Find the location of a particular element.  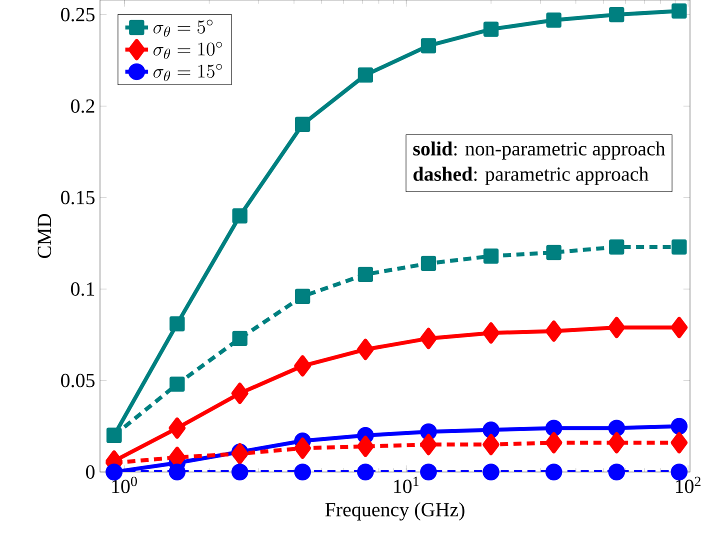

y-tick-label: 0.15 is located at coordinates (78, 197).